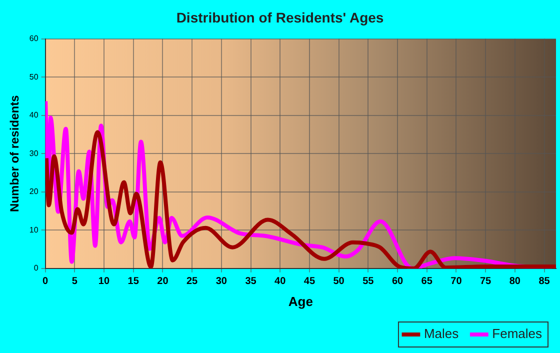 The height and width of the screenshot is (353, 560). What do you see at coordinates (192, 282) in the screenshot?
I see `x-tick-label: 25` at bounding box center [192, 282].